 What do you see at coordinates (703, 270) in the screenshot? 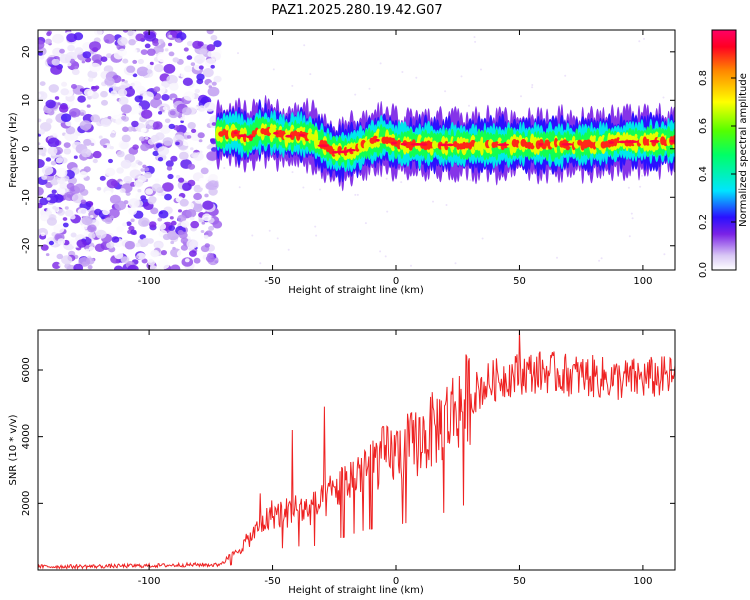
I see `colorbar-tick-label: 0.0` at bounding box center [703, 270].